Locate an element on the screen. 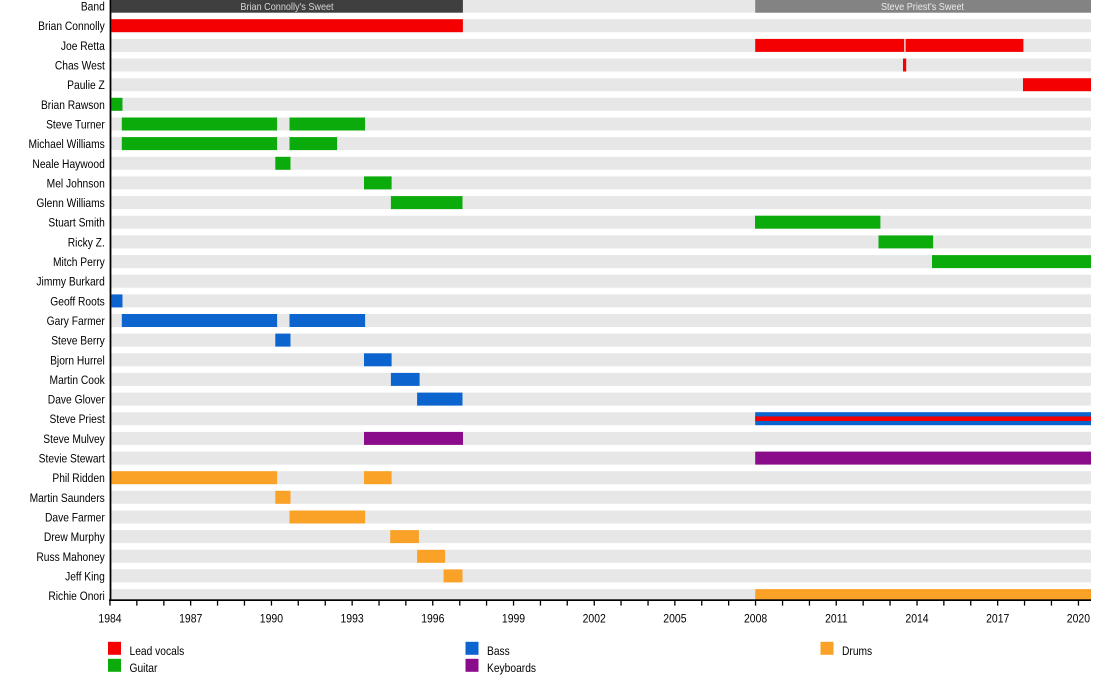 This screenshot has height=700, width=1100. svg-text: Steve Priest's Sweet is located at coordinates (922, 8).